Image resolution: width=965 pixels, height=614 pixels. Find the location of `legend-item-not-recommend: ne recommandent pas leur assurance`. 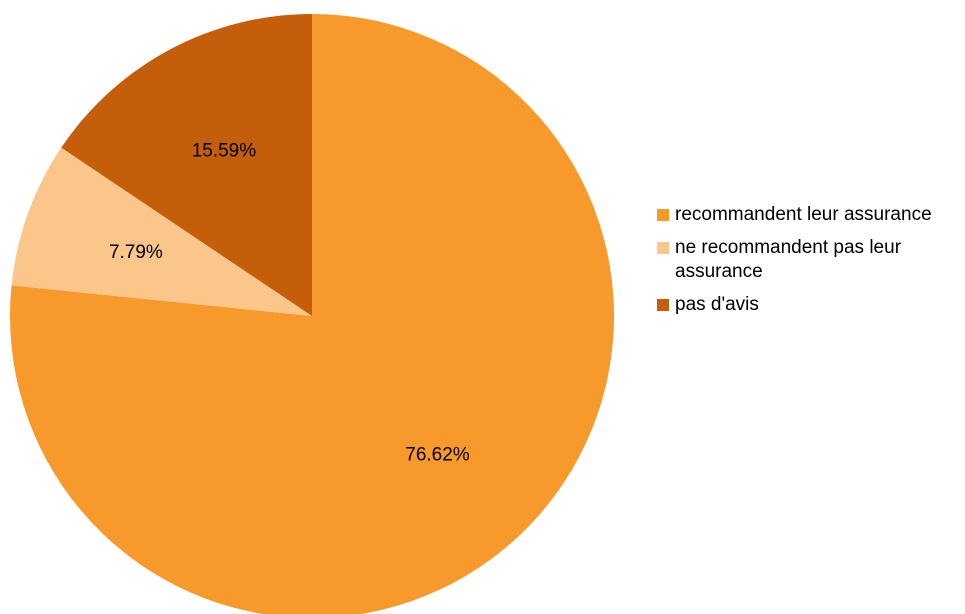

legend-item-not-recommend: ne recommandent pas leur assurance is located at coordinates (807, 260).